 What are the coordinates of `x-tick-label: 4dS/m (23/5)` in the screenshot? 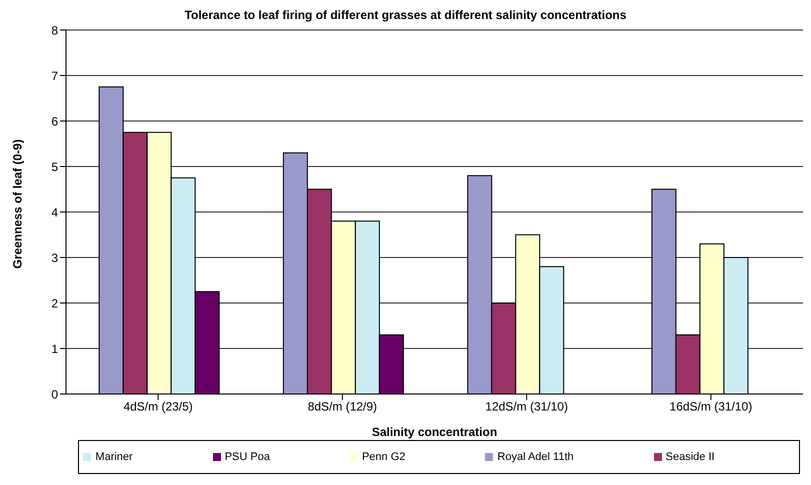 It's located at (158, 407).